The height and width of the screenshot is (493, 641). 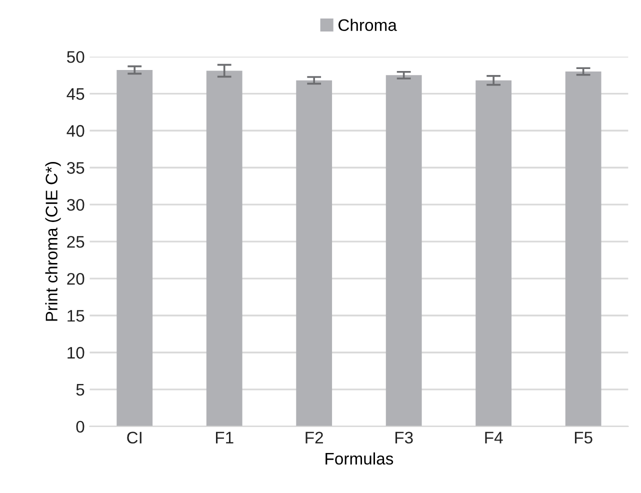 I want to click on y-tick-label: 40, so click(x=75, y=131).